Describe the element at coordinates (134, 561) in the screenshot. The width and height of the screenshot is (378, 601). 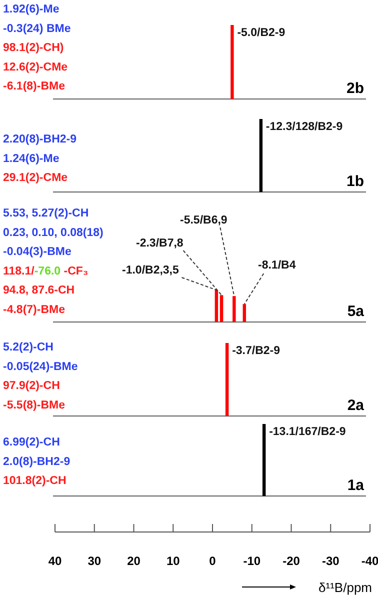
I see `x-tick-label: 20` at that location.